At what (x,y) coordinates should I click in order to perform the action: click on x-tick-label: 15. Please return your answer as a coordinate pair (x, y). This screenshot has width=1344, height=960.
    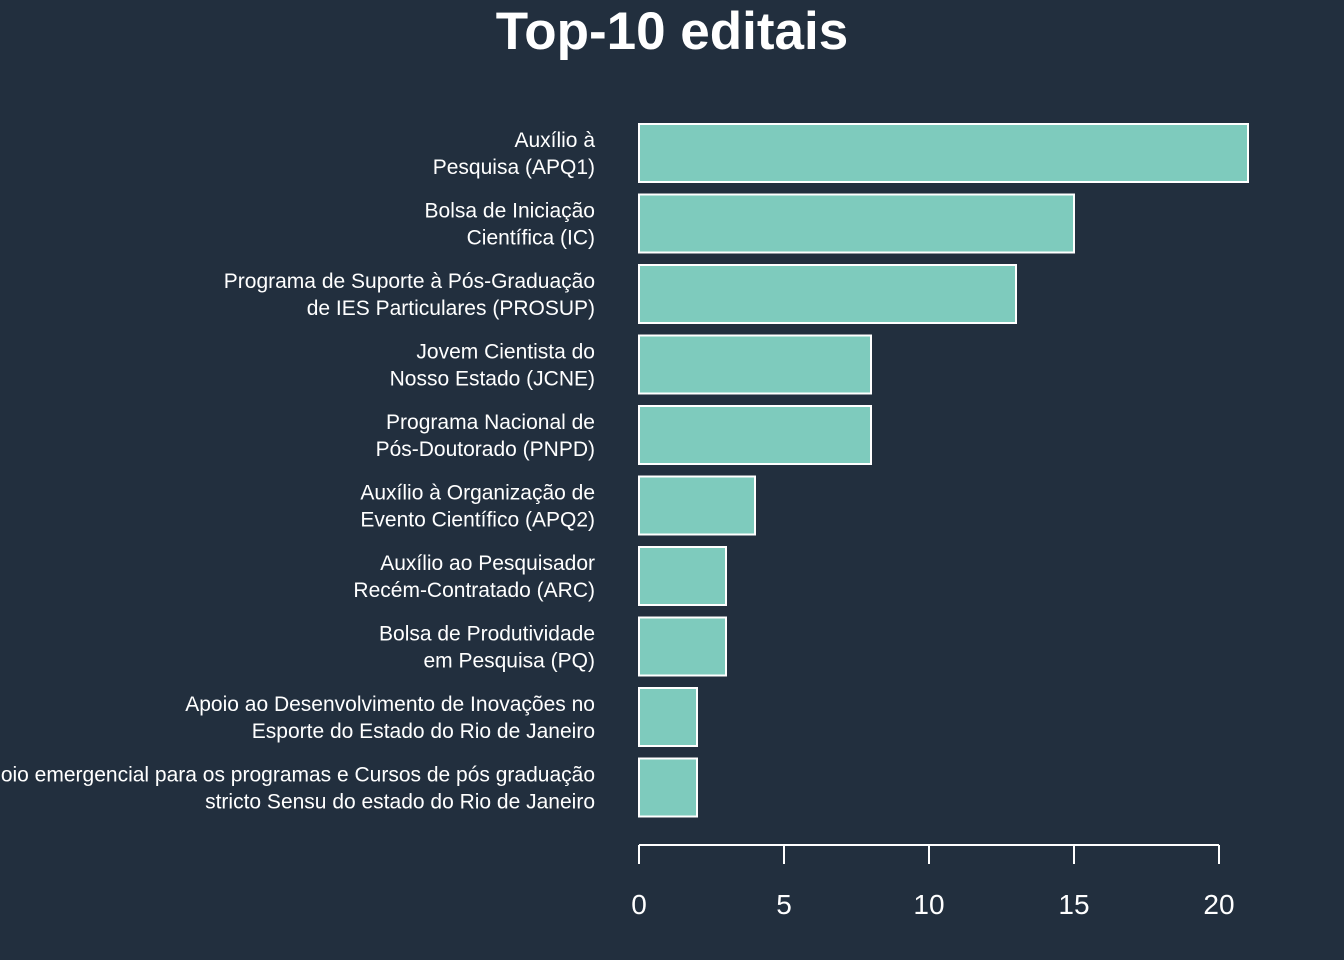
    Looking at the image, I should click on (1073, 904).